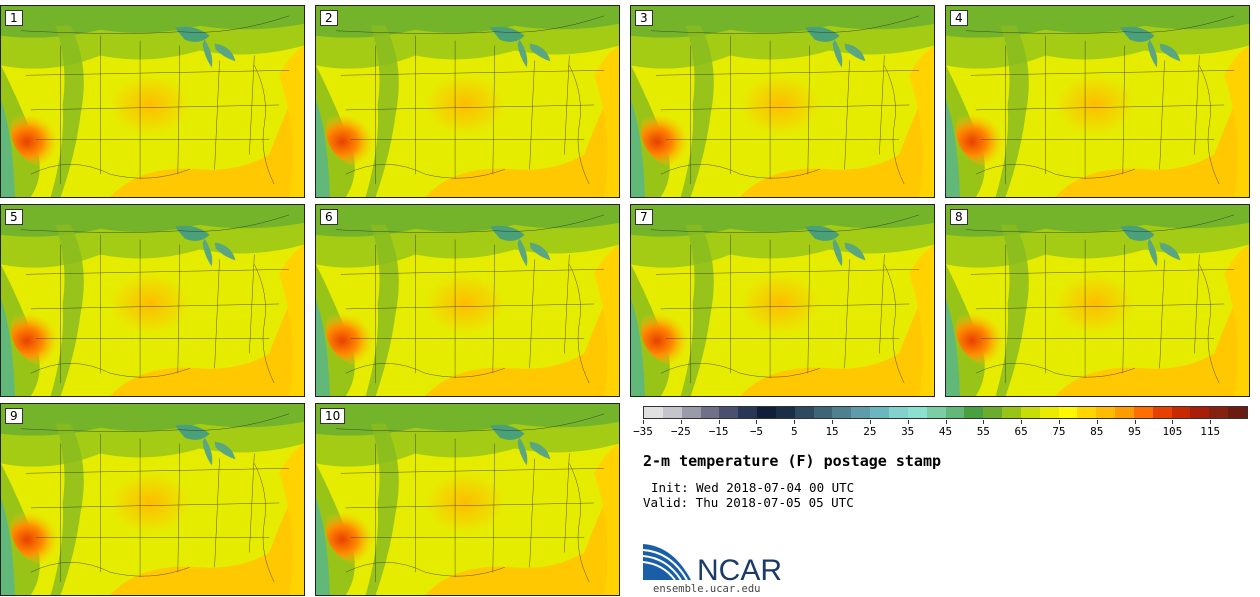  I want to click on temperature-colorbar, so click(945, 412).